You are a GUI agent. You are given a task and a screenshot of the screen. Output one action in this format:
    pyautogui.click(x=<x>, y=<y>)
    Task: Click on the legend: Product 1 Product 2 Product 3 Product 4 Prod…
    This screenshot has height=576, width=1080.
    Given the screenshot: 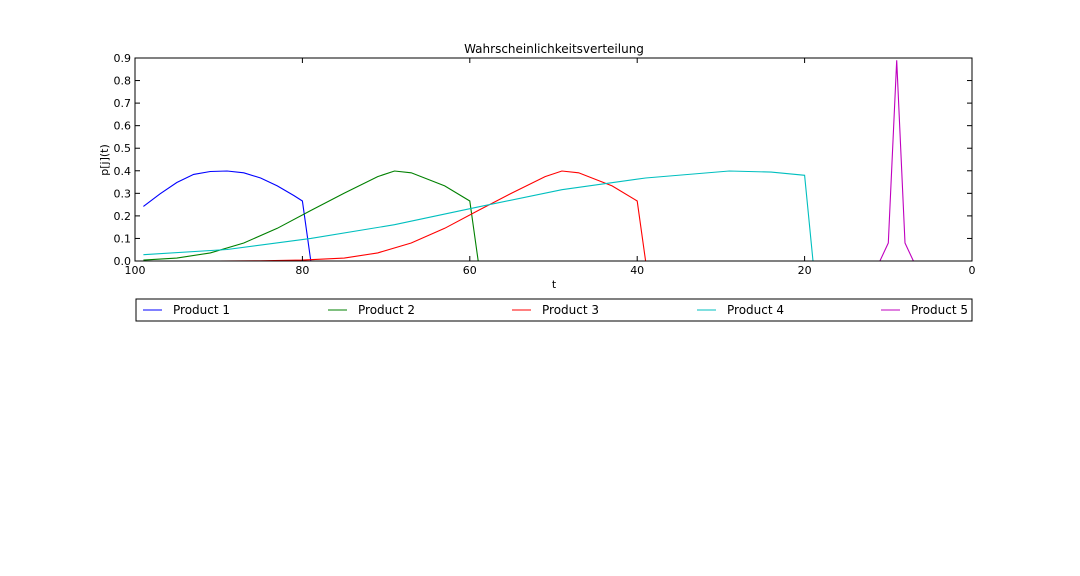 What is the action you would take?
    pyautogui.click(x=555, y=310)
    